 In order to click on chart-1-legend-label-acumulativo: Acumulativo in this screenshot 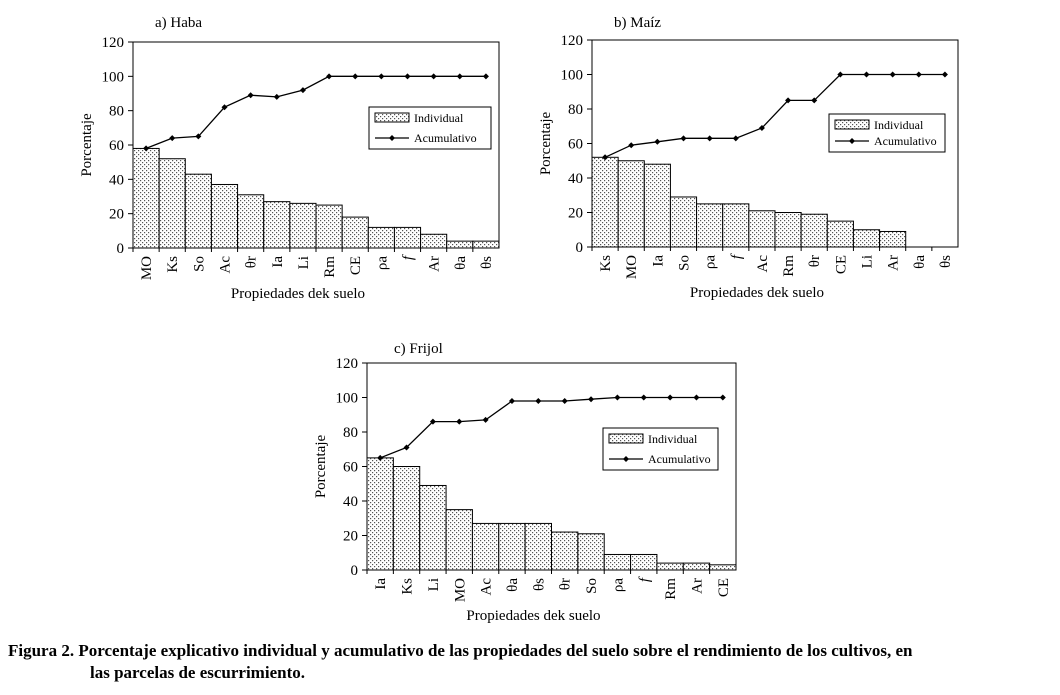, I will do `click(445, 138)`.